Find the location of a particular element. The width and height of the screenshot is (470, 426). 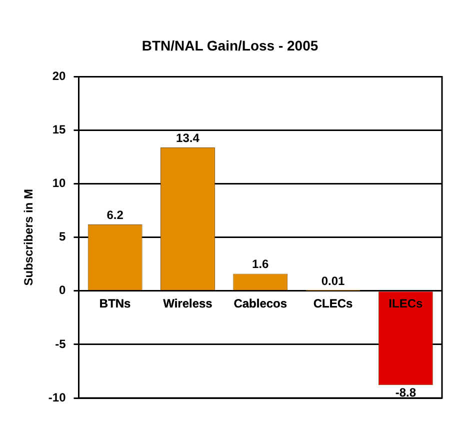

y-tick-label: 15 is located at coordinates (59, 129).